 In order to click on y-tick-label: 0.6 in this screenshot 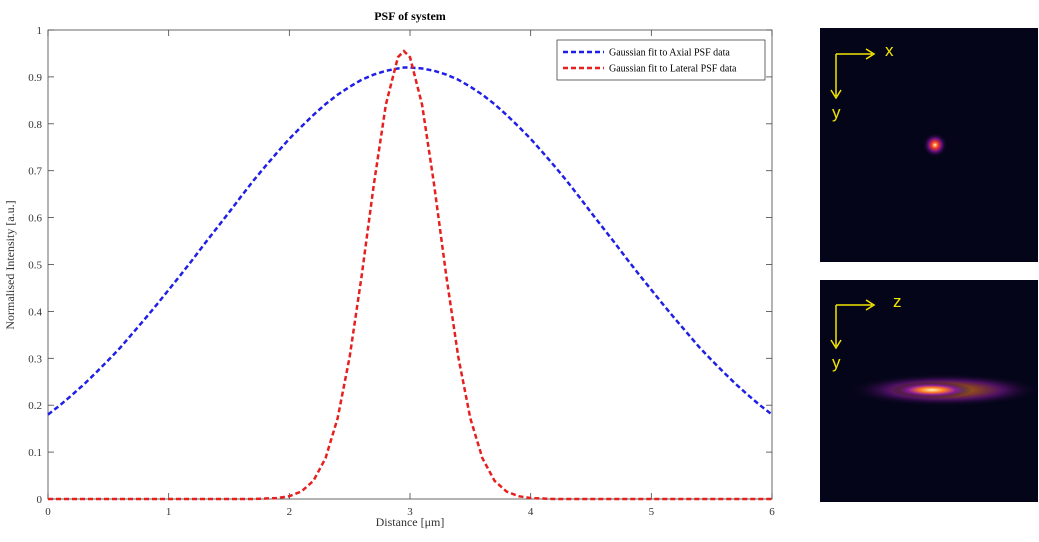, I will do `click(35, 219)`.